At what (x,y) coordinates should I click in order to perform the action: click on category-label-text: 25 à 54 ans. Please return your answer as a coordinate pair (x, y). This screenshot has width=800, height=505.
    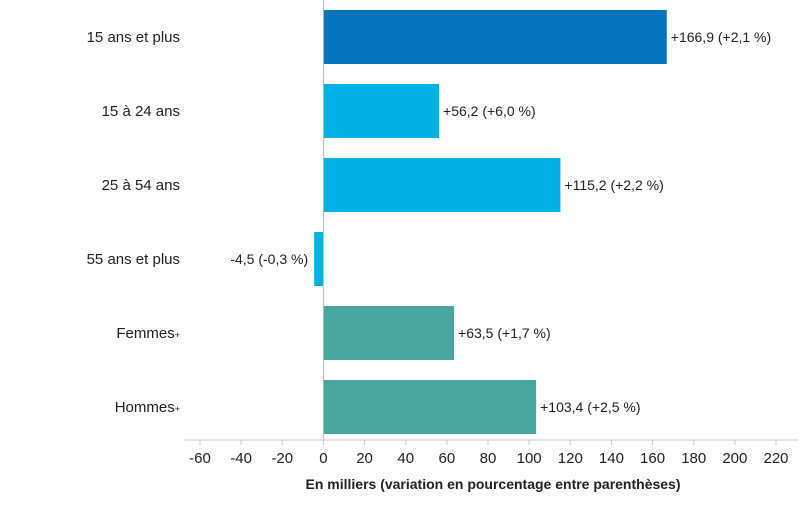
    Looking at the image, I should click on (141, 185).